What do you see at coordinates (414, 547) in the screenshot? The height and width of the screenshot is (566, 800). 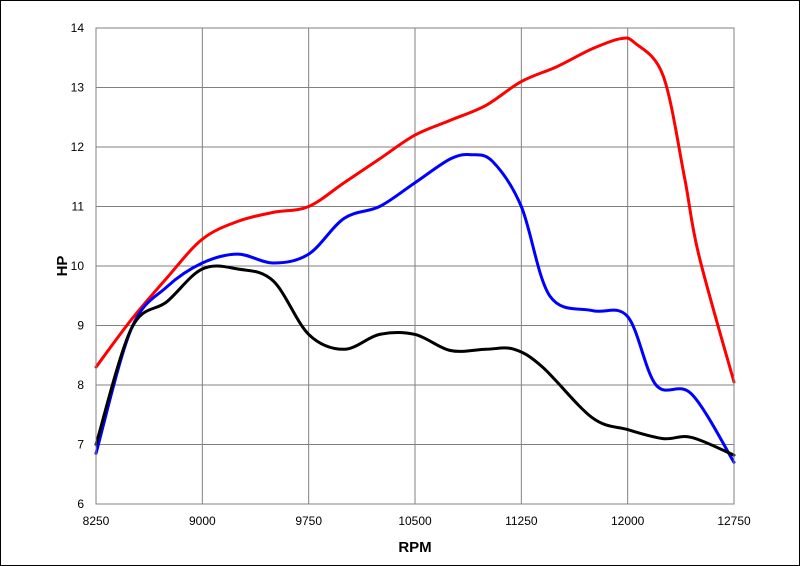 I see `x-axis-label: RPM` at bounding box center [414, 547].